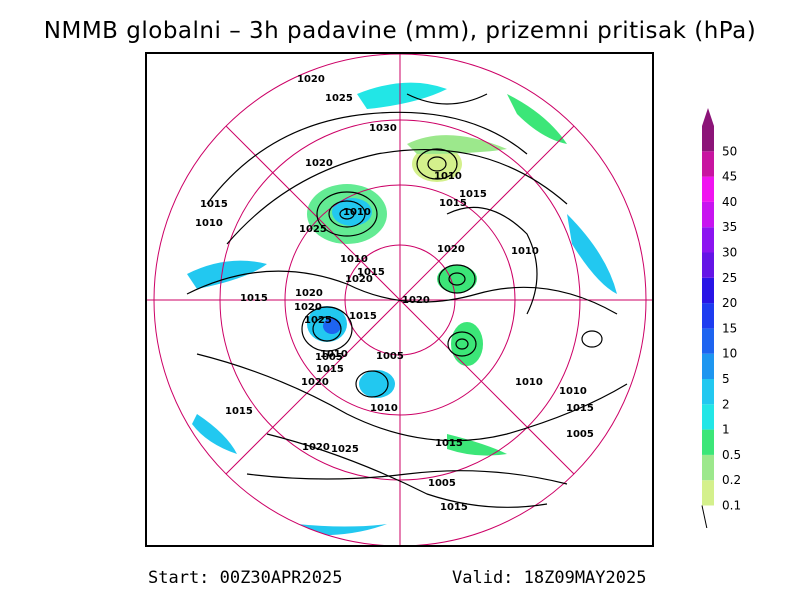 The width and height of the screenshot is (800, 600). What do you see at coordinates (729, 151) in the screenshot?
I see `legend-label: 50` at bounding box center [729, 151].